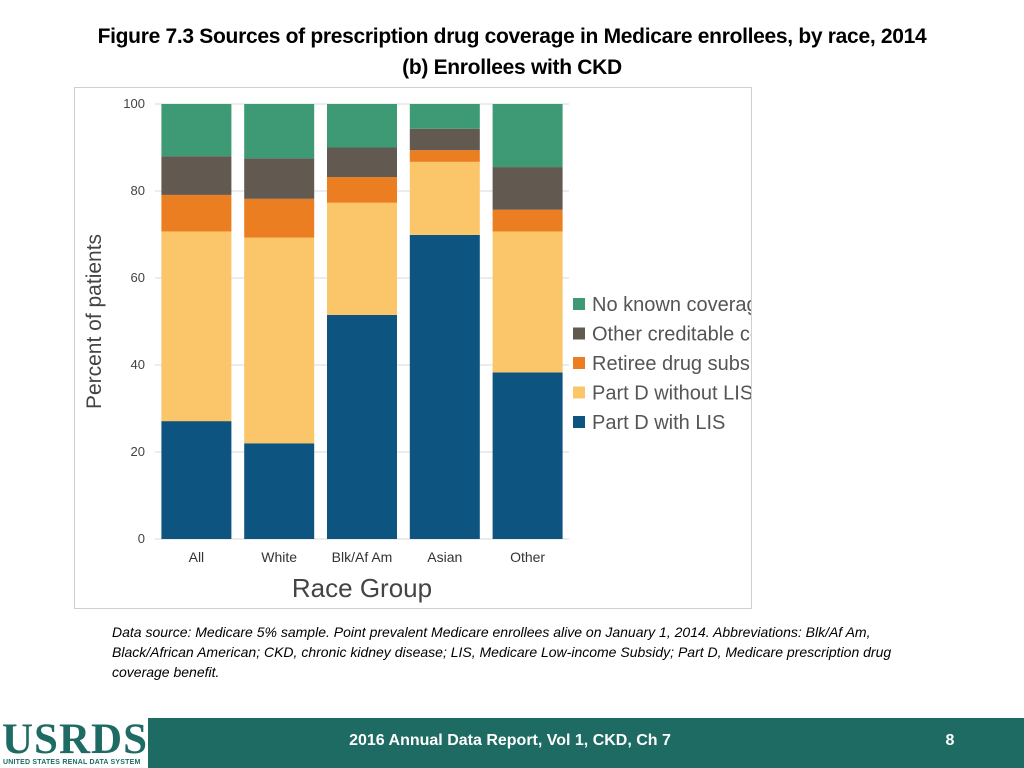 Image resolution: width=1024 pixels, height=768 pixels. I want to click on bar-asian-part-d-without-lis, so click(444, 198).